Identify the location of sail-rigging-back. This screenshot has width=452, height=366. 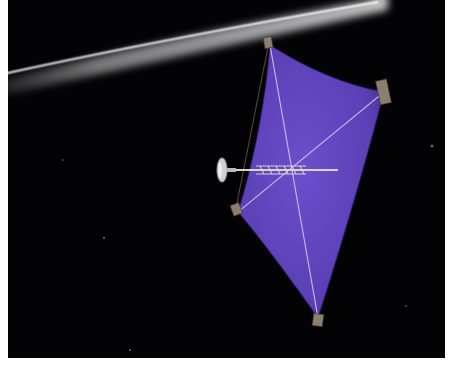
(252, 127).